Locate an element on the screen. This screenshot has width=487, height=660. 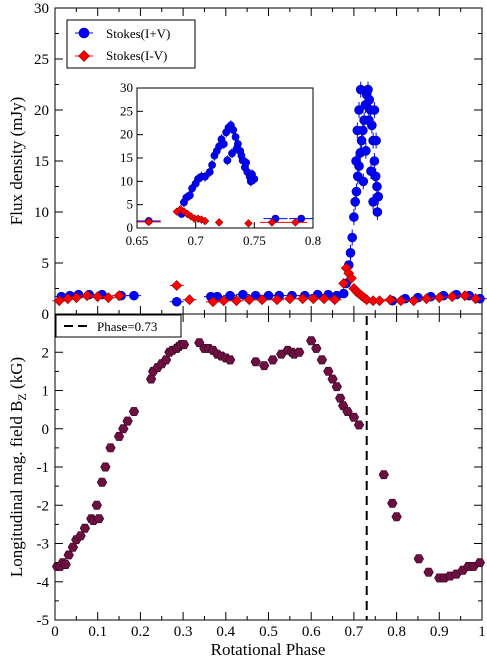
top-ytick-label: 10 is located at coordinates (41, 213).